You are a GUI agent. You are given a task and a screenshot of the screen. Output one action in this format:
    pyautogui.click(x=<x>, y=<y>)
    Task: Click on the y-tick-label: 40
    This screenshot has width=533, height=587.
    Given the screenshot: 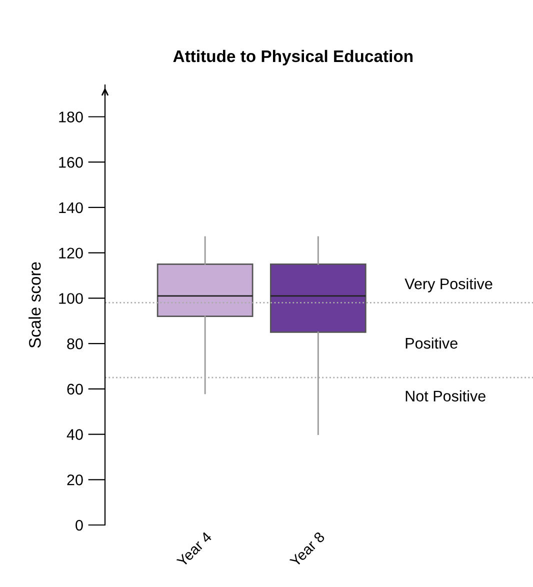 What is the action you would take?
    pyautogui.click(x=74, y=434)
    